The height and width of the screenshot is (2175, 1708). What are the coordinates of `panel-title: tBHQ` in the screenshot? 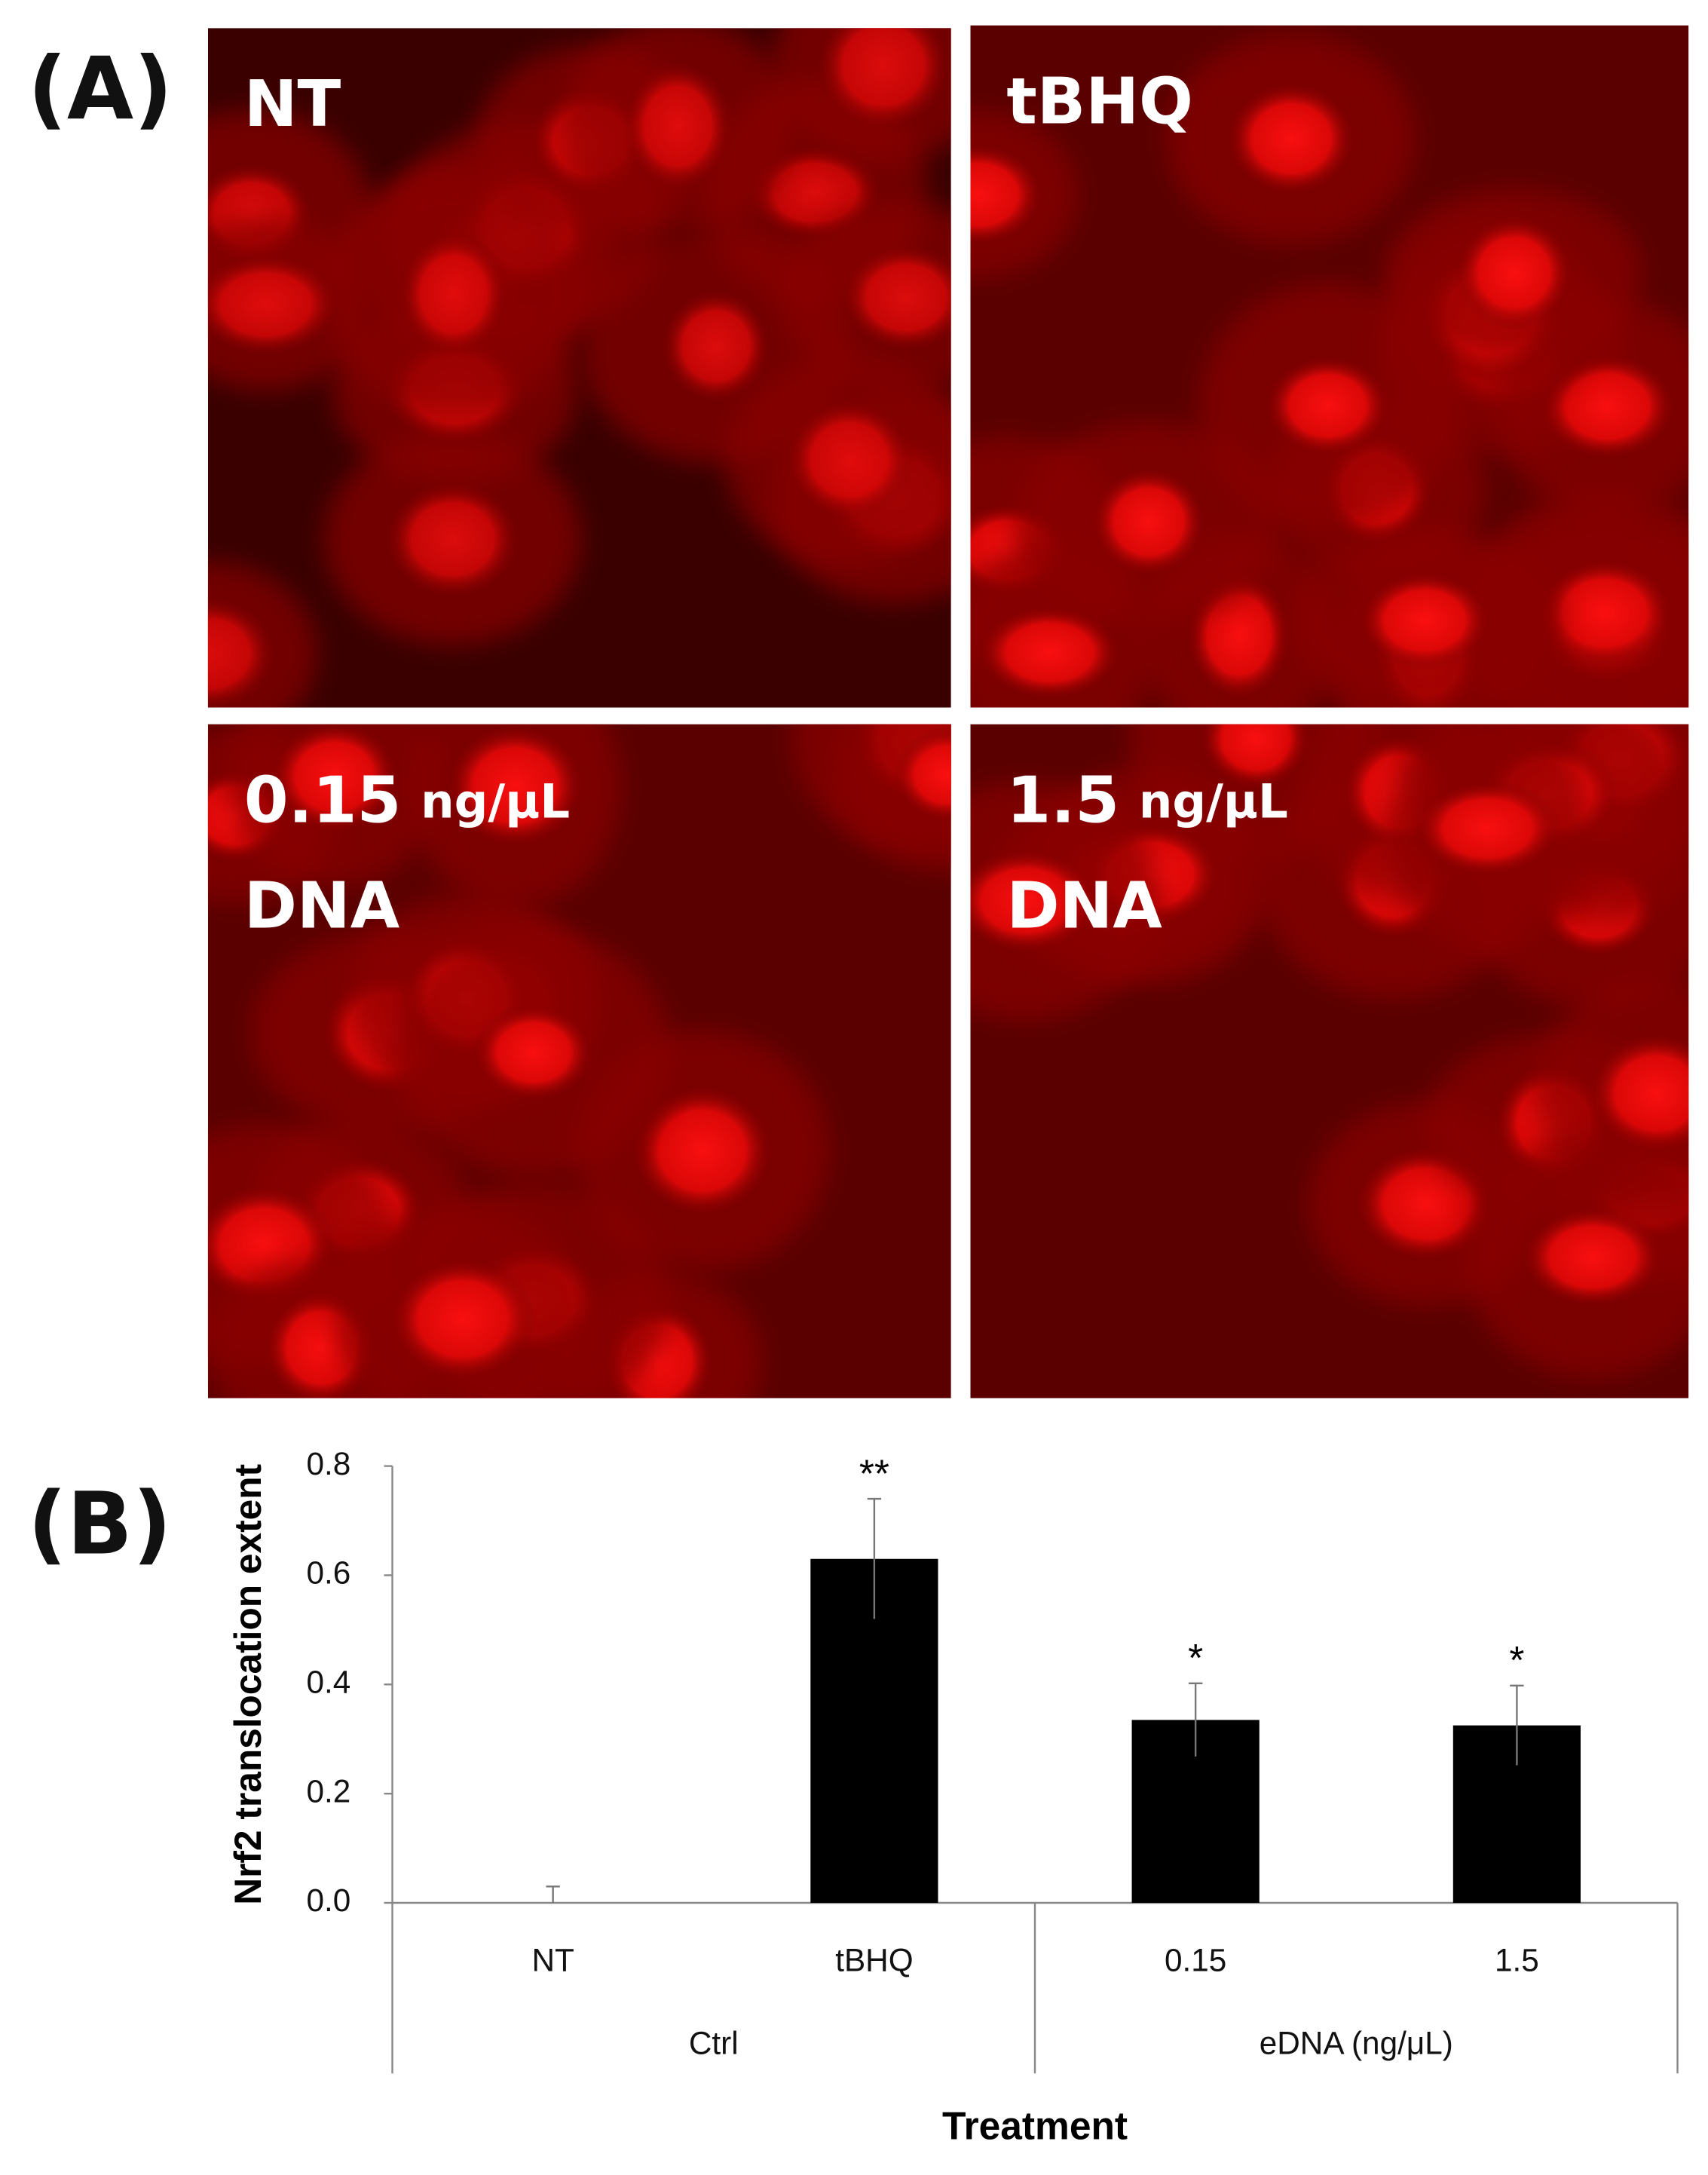 It's located at (1099, 101).